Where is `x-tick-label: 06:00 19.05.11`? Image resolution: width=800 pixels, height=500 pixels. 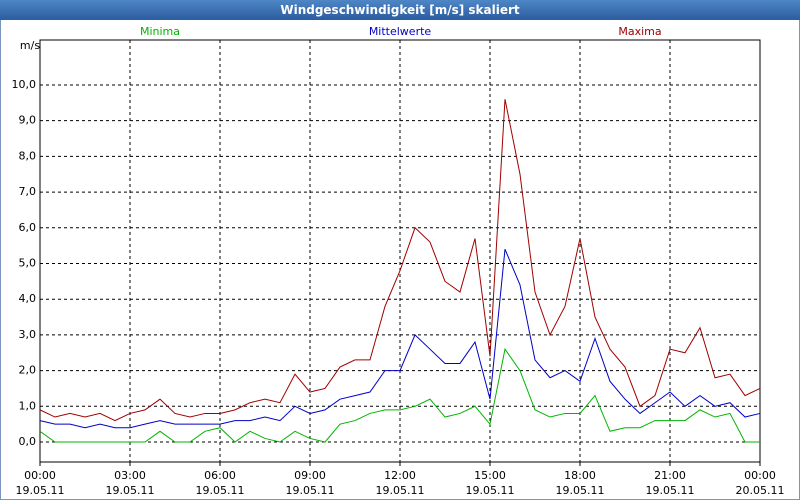
x-tick-label: 06:00 19.05.11 is located at coordinates (220, 483).